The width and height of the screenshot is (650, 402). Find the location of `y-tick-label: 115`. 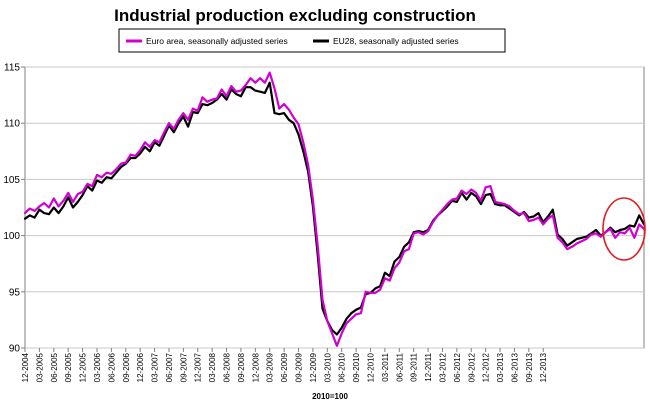

y-tick-label: 115 is located at coordinates (12, 68).